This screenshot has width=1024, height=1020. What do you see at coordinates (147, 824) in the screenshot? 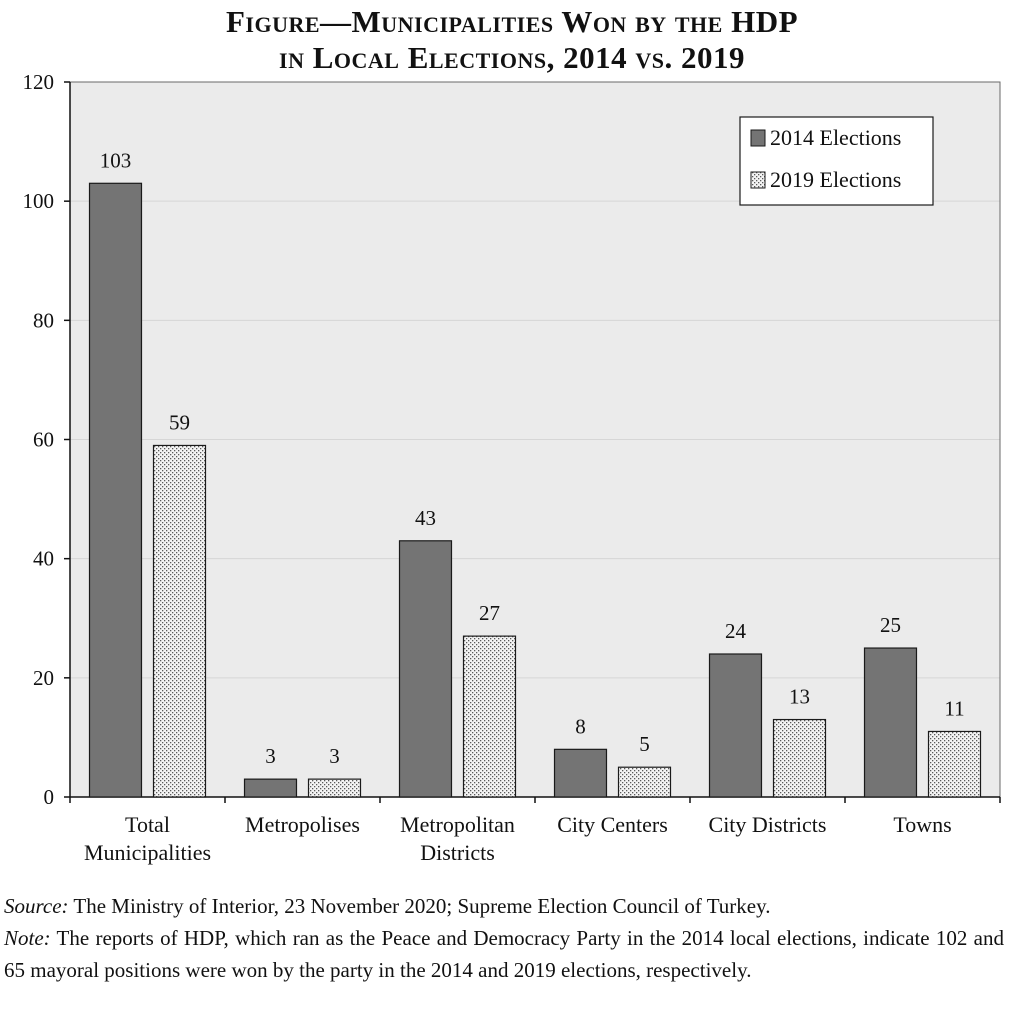
I see `x-category-label-0-0: Total` at bounding box center [147, 824].